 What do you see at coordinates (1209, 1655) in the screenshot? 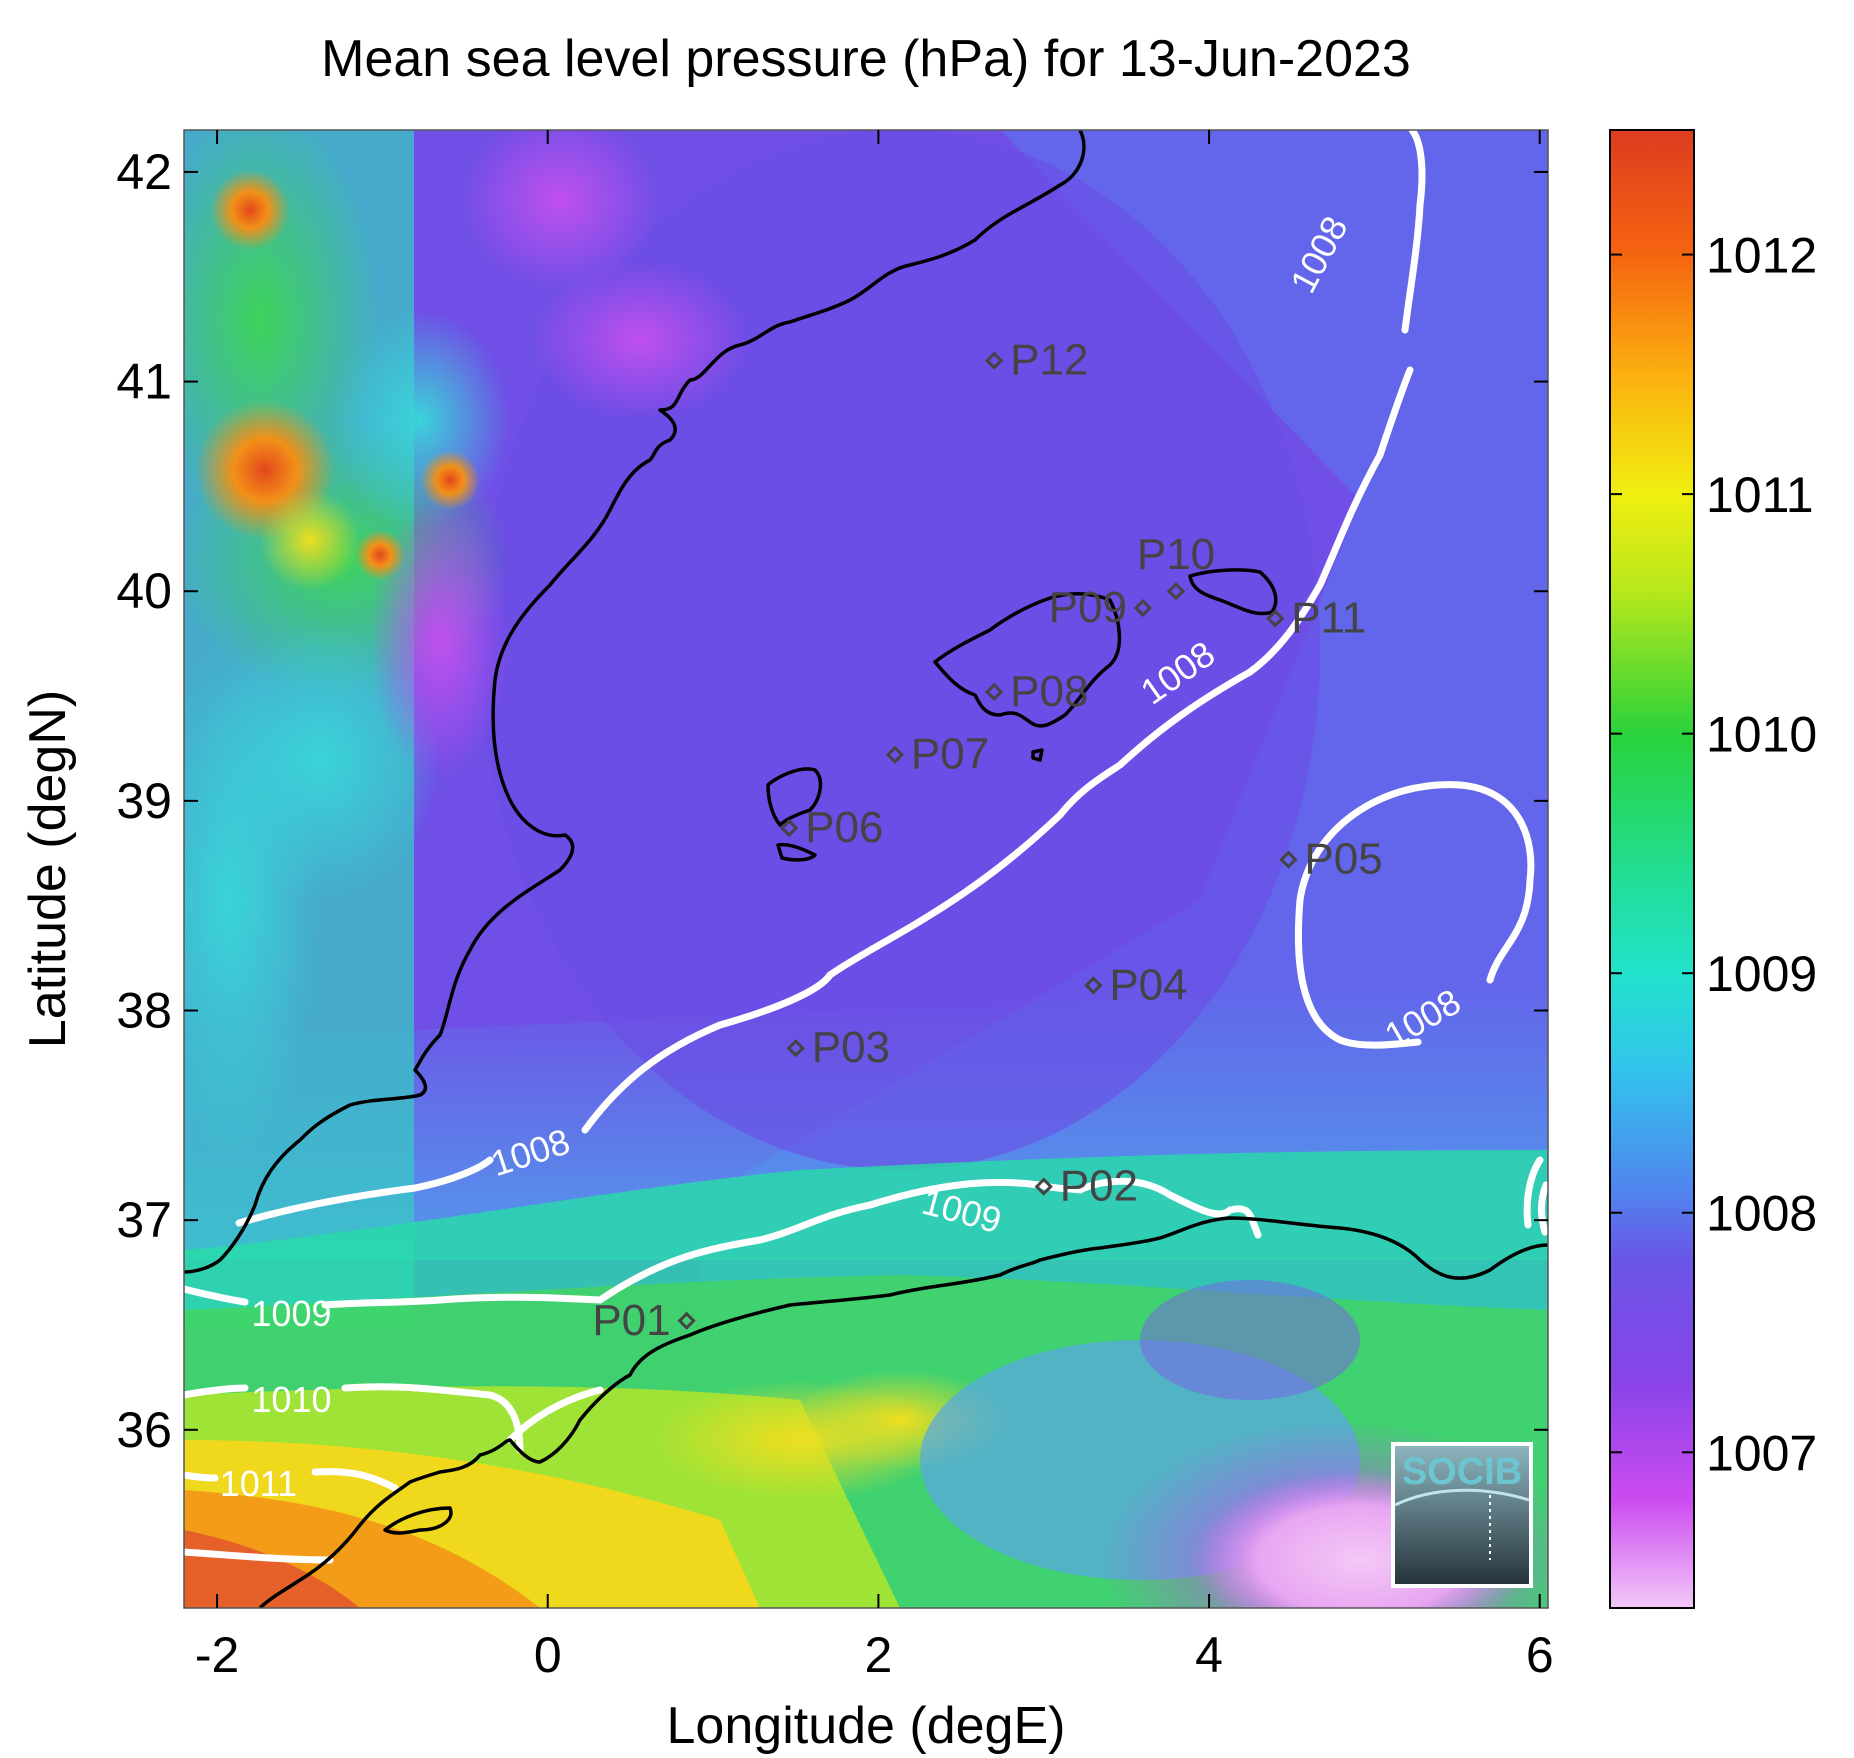
I see `x-tick-label: 4` at bounding box center [1209, 1655].